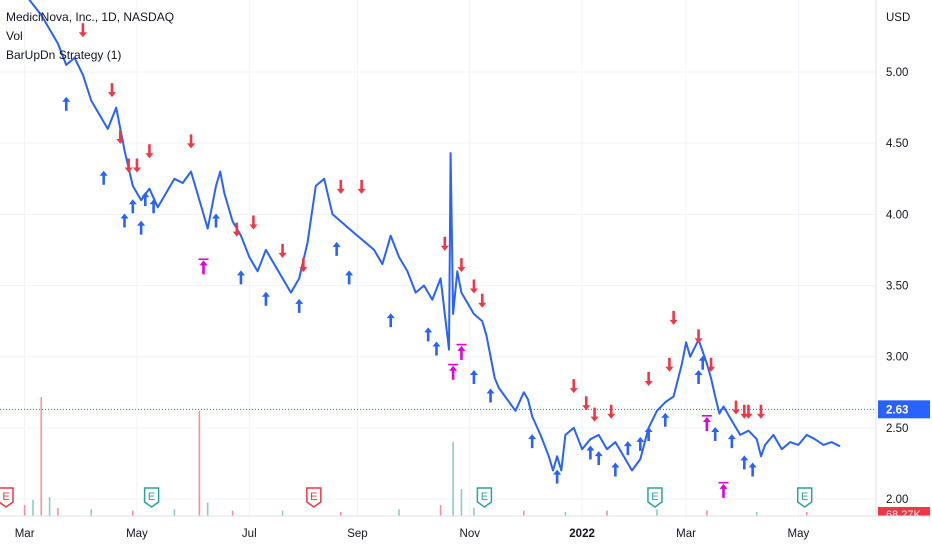  Describe the element at coordinates (897, 73) in the screenshot. I see `price-axis-tick-label: 5.00` at that location.